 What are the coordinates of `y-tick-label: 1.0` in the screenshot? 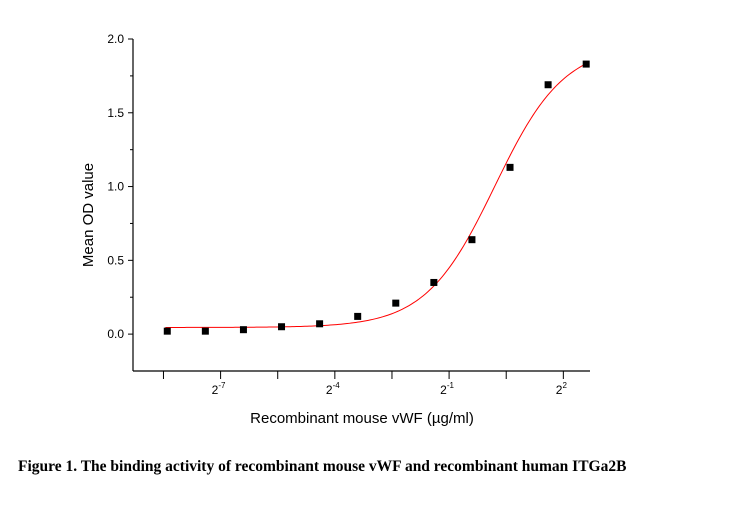 It's located at (115, 187).